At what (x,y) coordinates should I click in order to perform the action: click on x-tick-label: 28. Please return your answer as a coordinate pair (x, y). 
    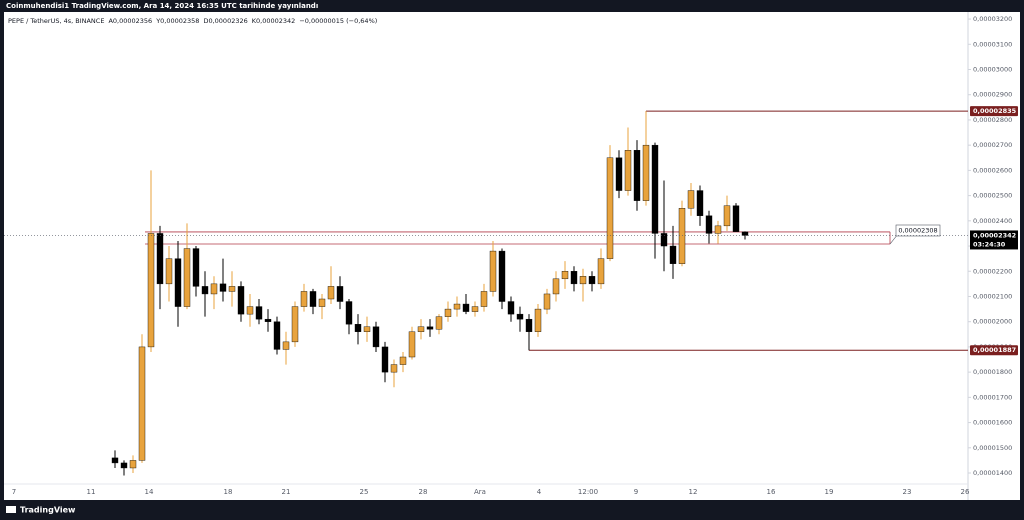
    Looking at the image, I should click on (423, 492).